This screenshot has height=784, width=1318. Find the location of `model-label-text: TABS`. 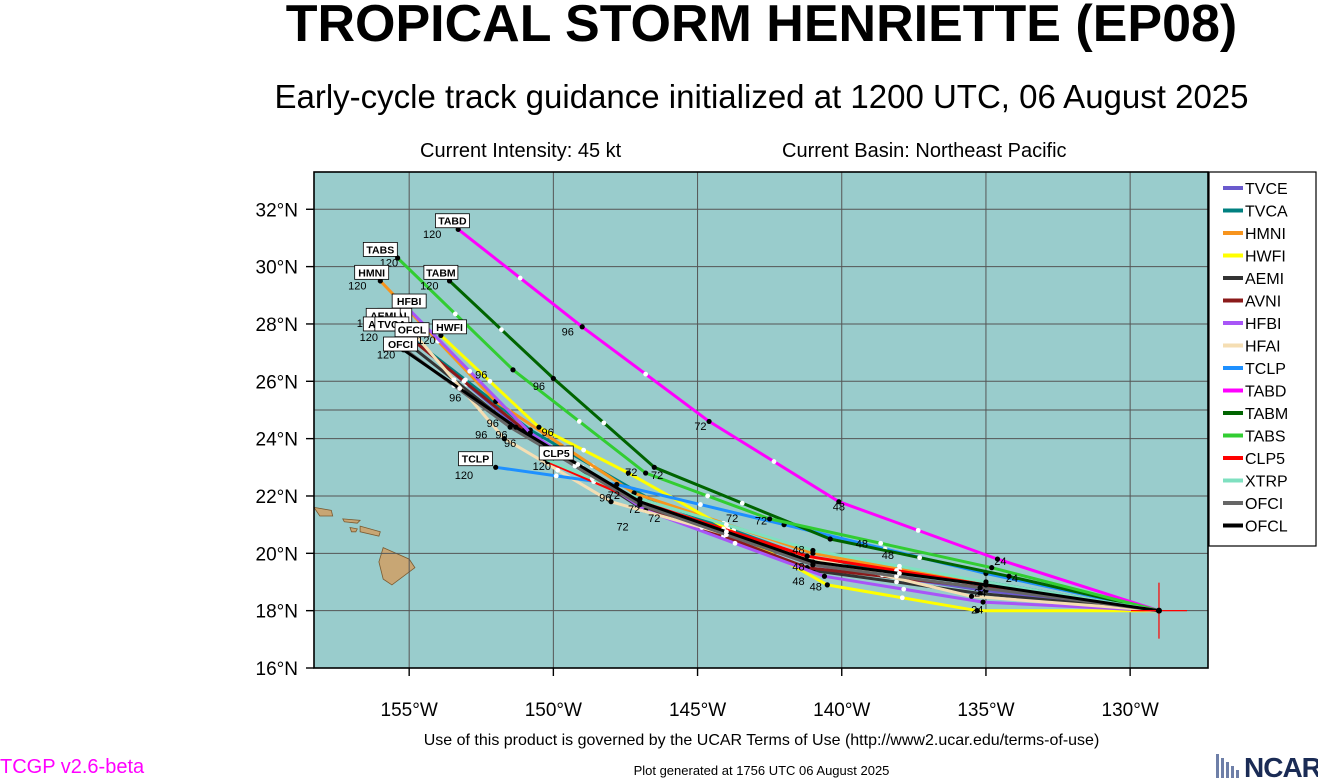

model-label-text: TABS is located at coordinates (380, 250).